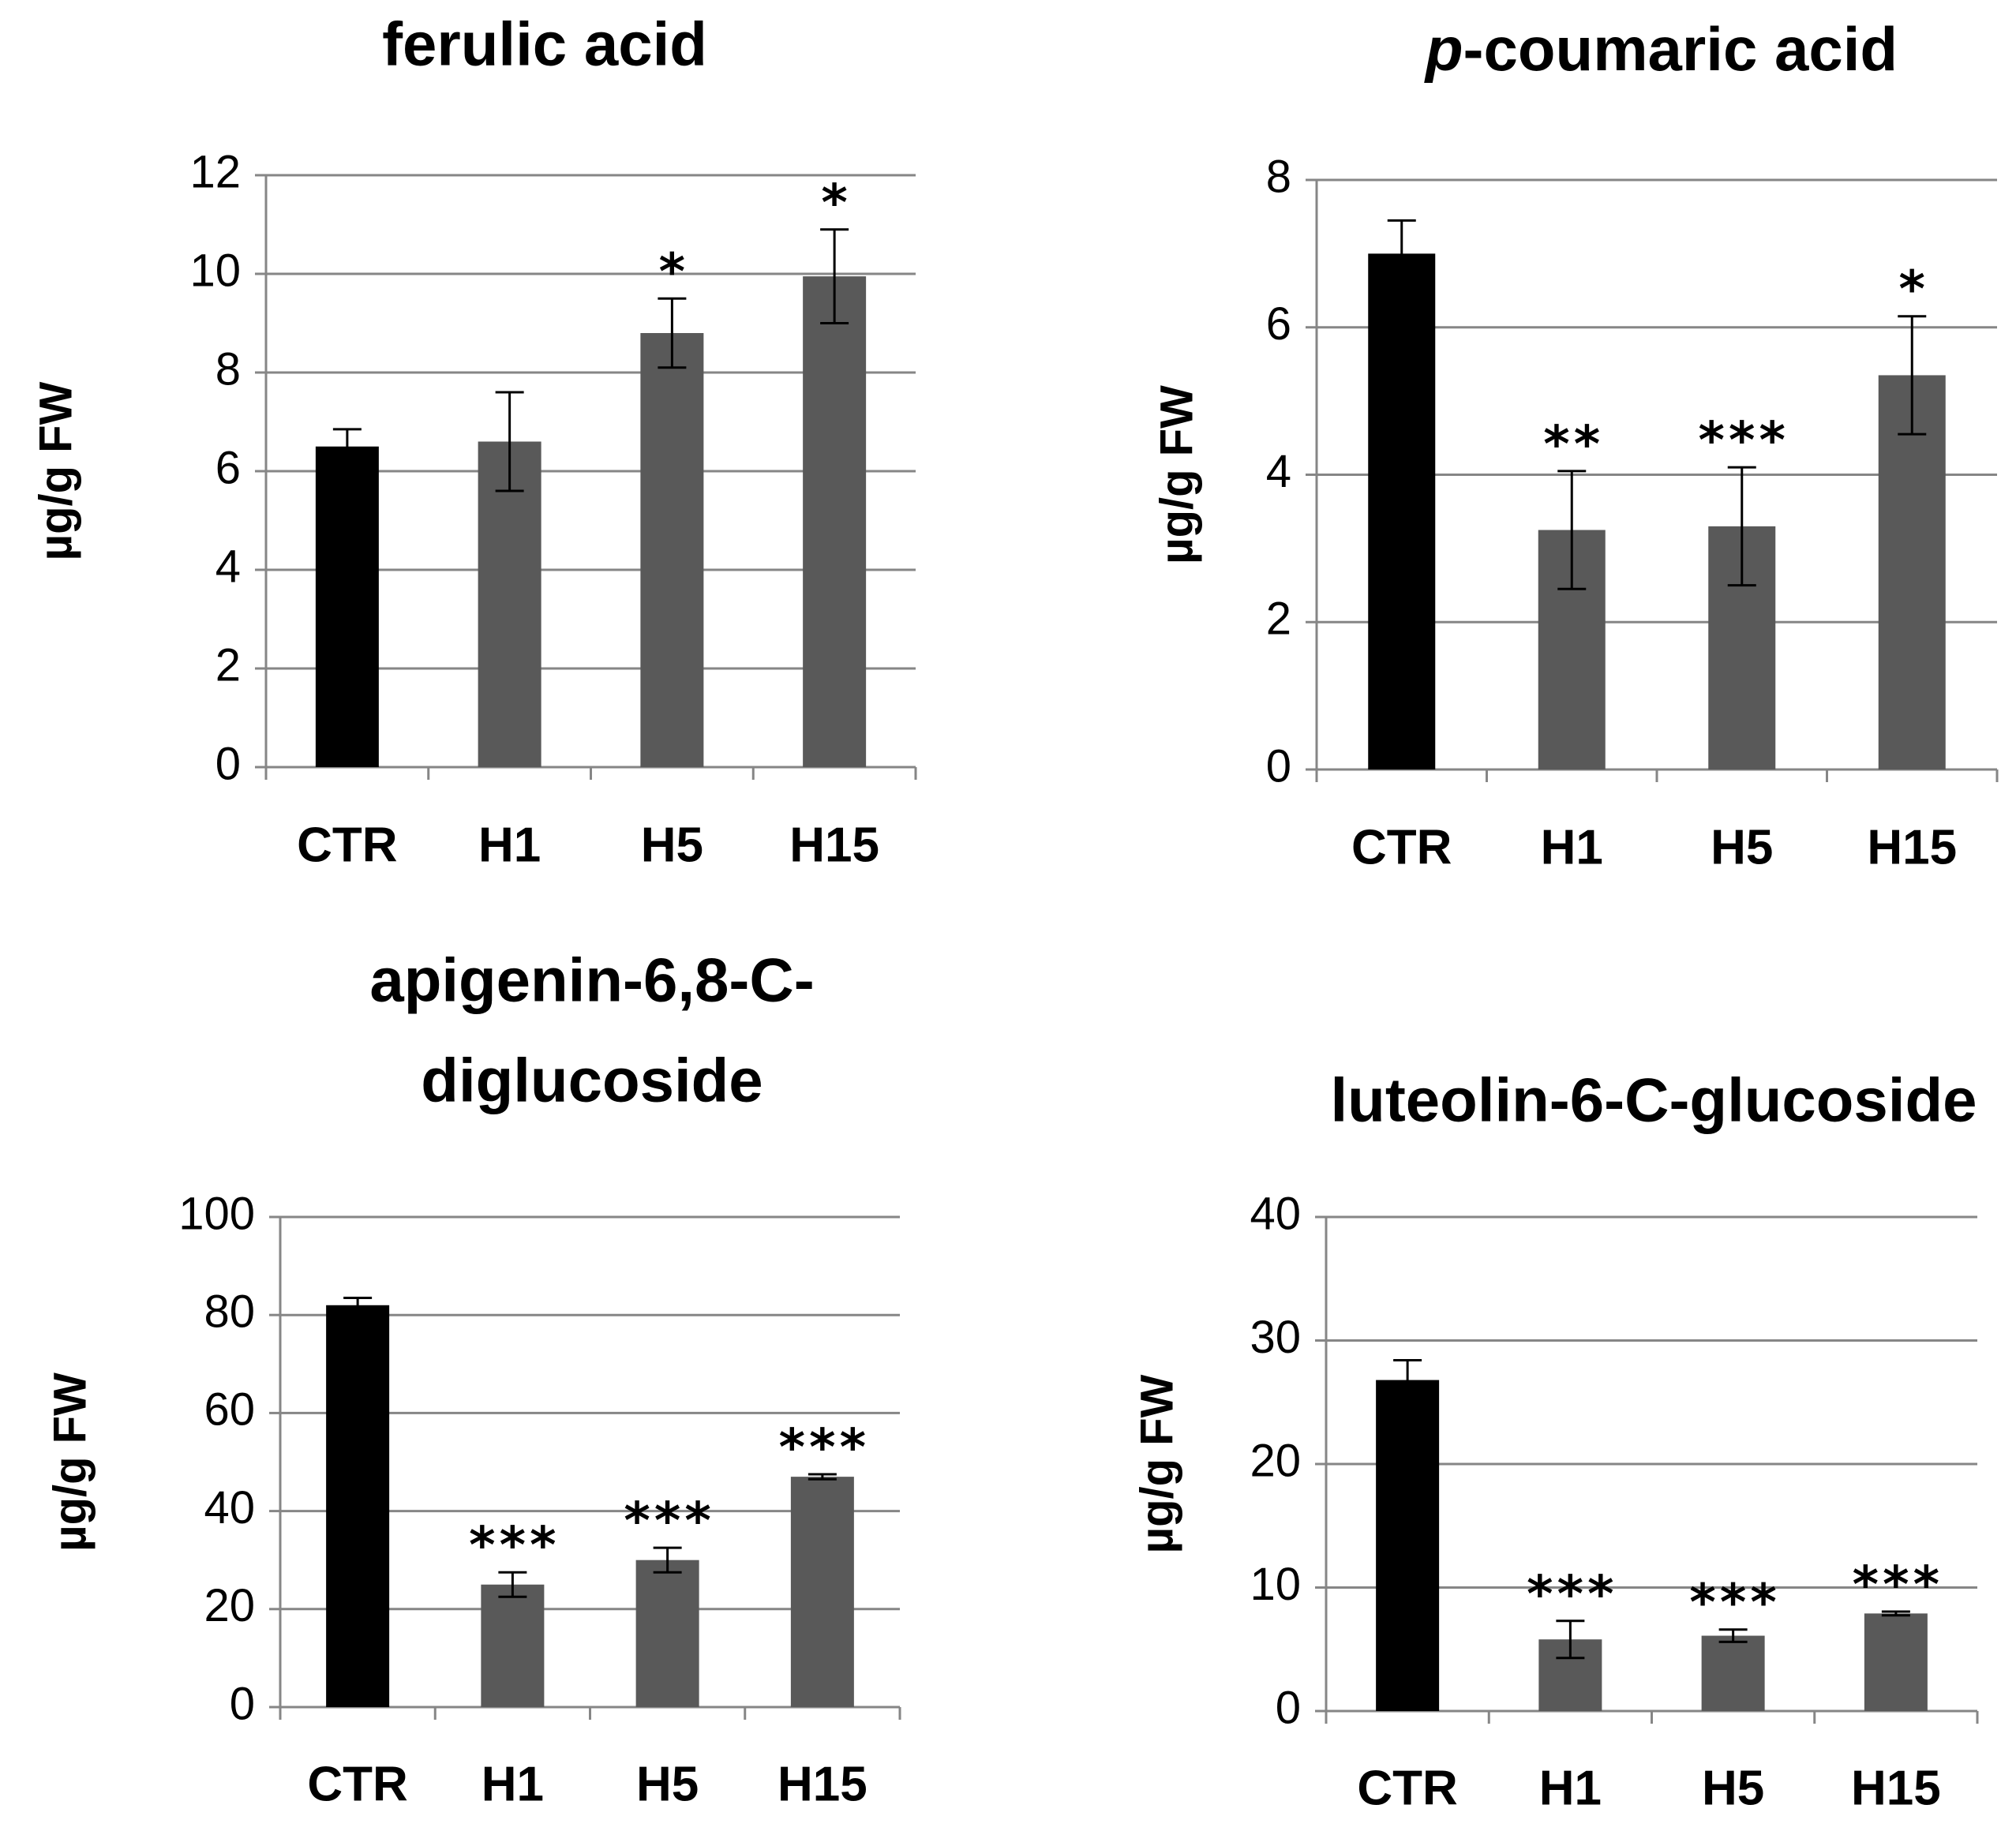  What do you see at coordinates (1275, 1337) in the screenshot?
I see `y-tick-label: 30` at bounding box center [1275, 1337].